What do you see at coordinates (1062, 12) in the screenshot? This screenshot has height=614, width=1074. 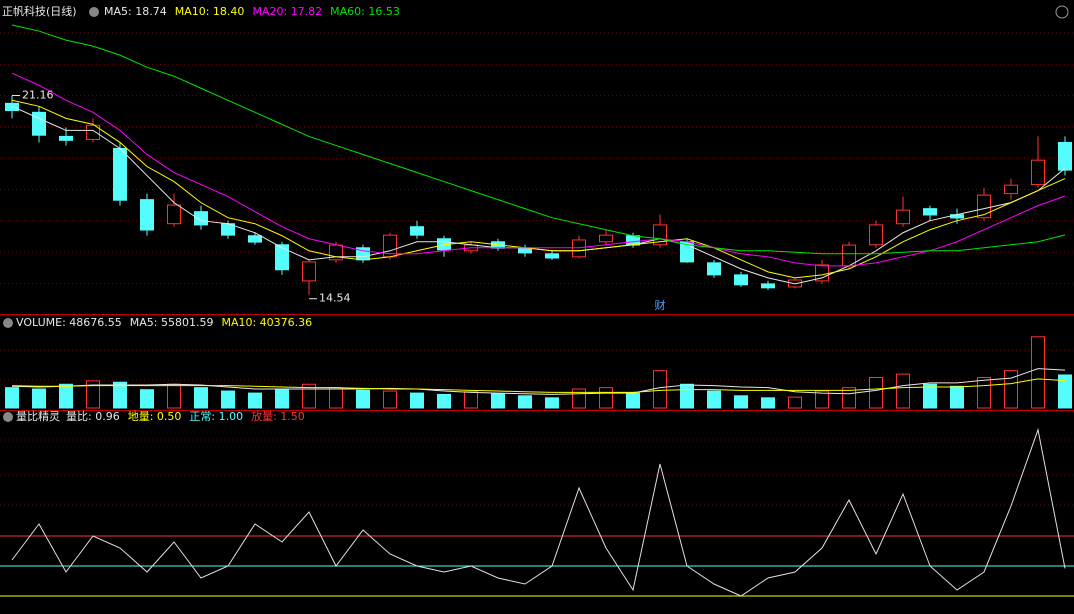 I see `settings-icon` at bounding box center [1062, 12].